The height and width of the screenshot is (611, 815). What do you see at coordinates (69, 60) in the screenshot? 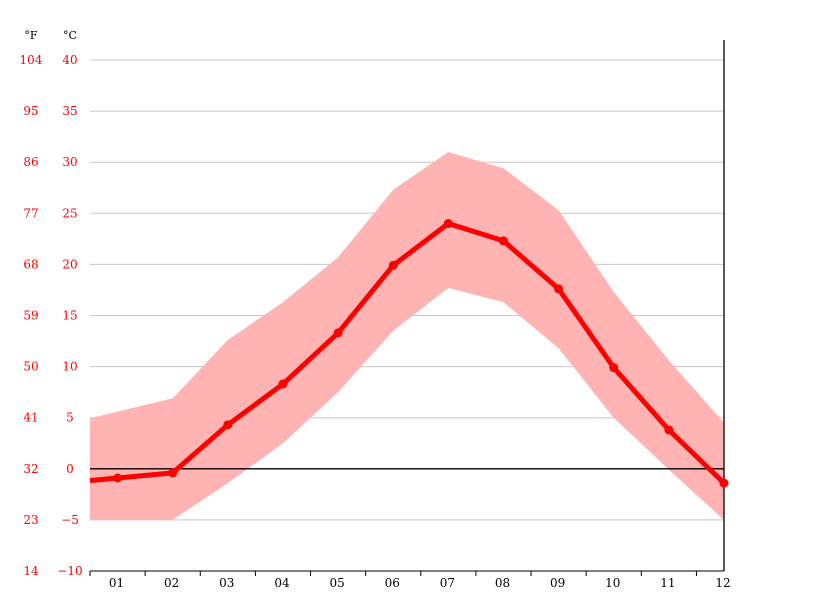
I see `y-tick-label-c: 40` at bounding box center [69, 60].